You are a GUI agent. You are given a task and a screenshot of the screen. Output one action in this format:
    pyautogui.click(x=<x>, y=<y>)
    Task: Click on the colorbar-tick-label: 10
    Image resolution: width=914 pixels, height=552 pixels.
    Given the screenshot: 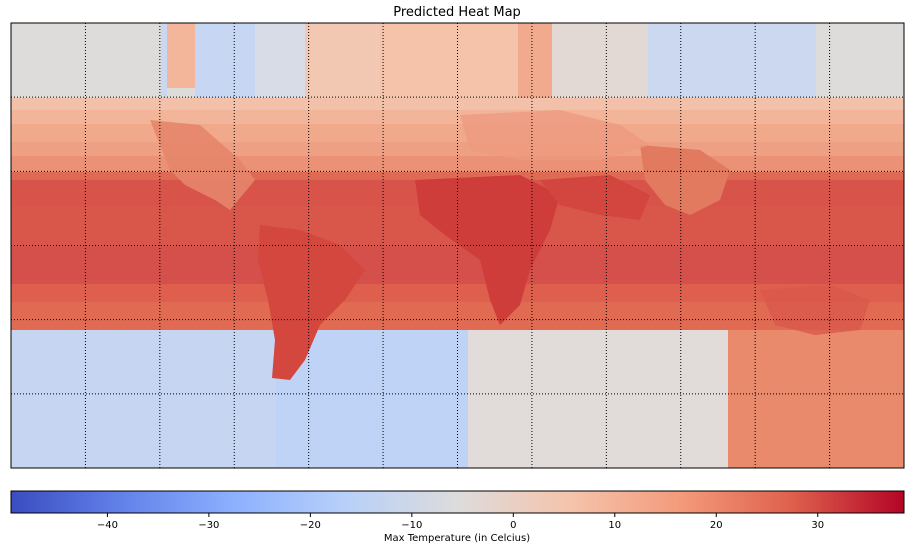 What is the action you would take?
    pyautogui.click(x=614, y=525)
    